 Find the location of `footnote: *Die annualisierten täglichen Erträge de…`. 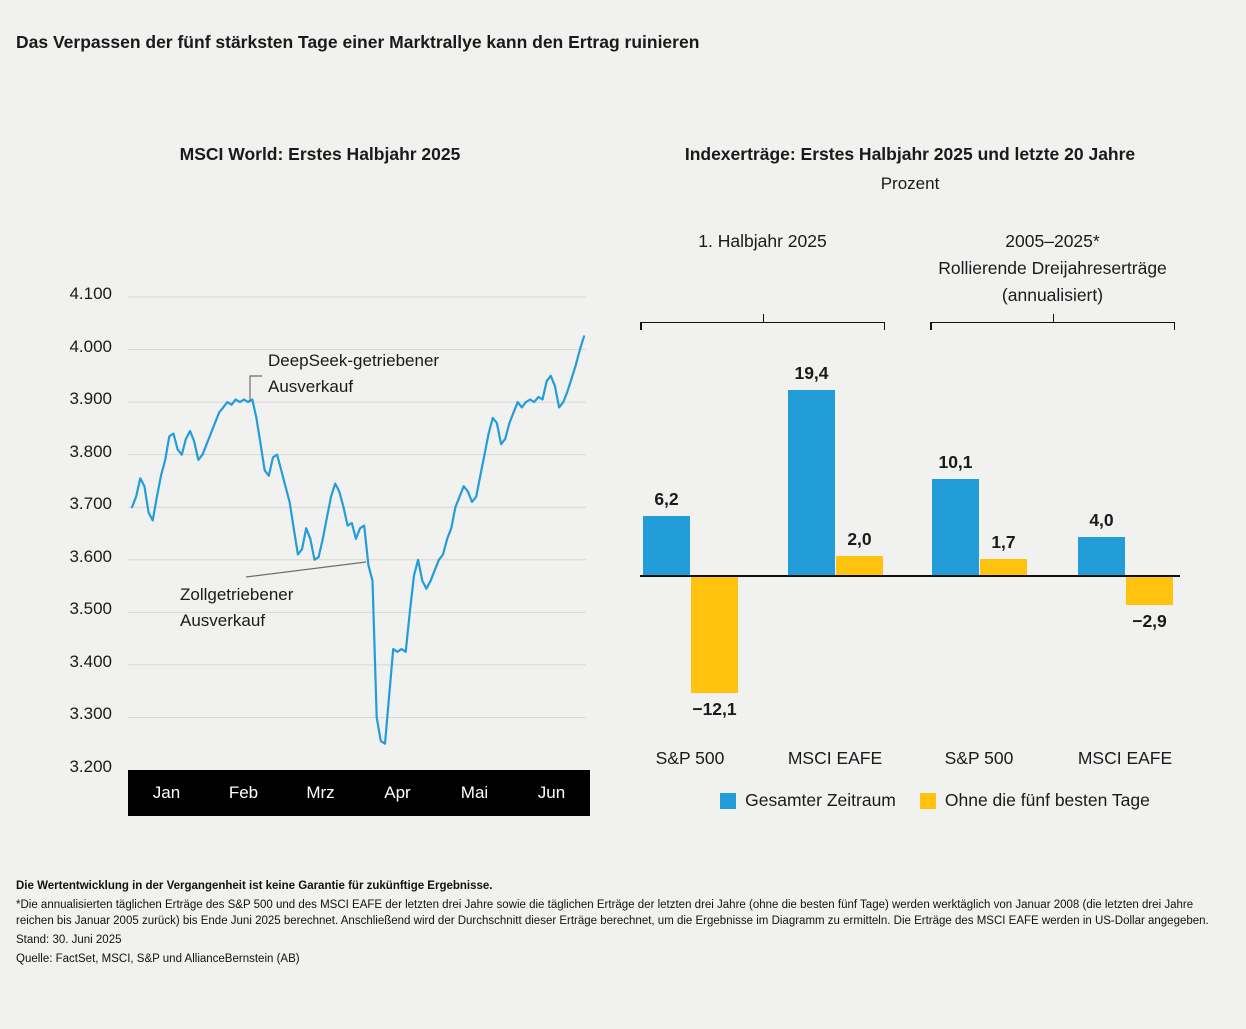

footnote: *Die annualisierten täglichen Erträge de… is located at coordinates (612, 913).